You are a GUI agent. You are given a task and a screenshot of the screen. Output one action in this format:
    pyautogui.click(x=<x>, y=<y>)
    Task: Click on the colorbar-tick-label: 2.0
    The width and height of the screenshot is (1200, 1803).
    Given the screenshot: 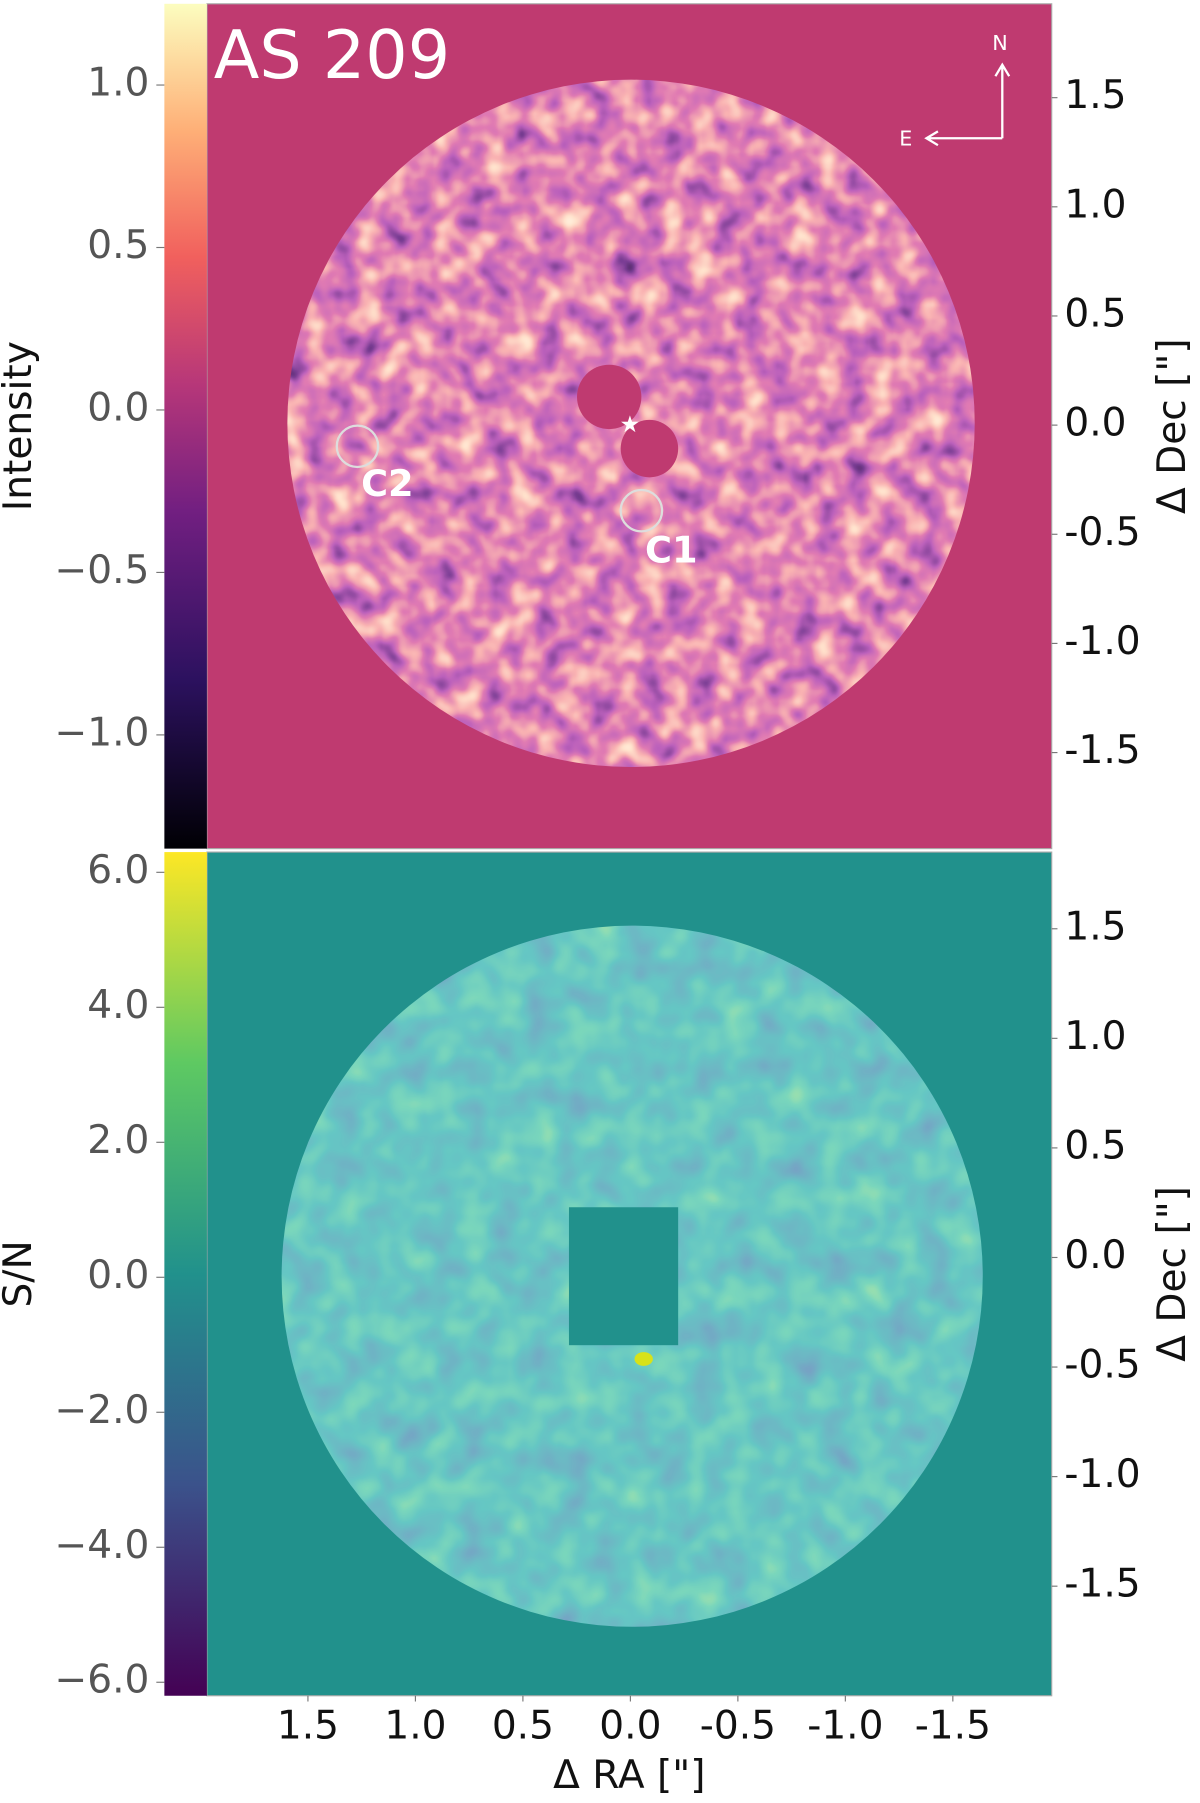 What is the action you would take?
    pyautogui.click(x=118, y=1140)
    